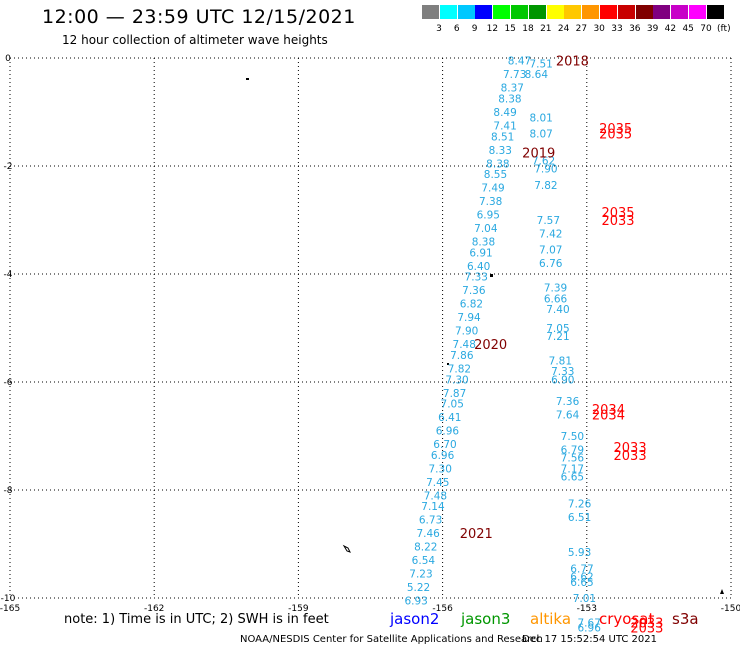 This screenshot has height=650, width=740. What do you see at coordinates (425, 548) in the screenshot?
I see `wave-height-value: 8.22` at bounding box center [425, 548].